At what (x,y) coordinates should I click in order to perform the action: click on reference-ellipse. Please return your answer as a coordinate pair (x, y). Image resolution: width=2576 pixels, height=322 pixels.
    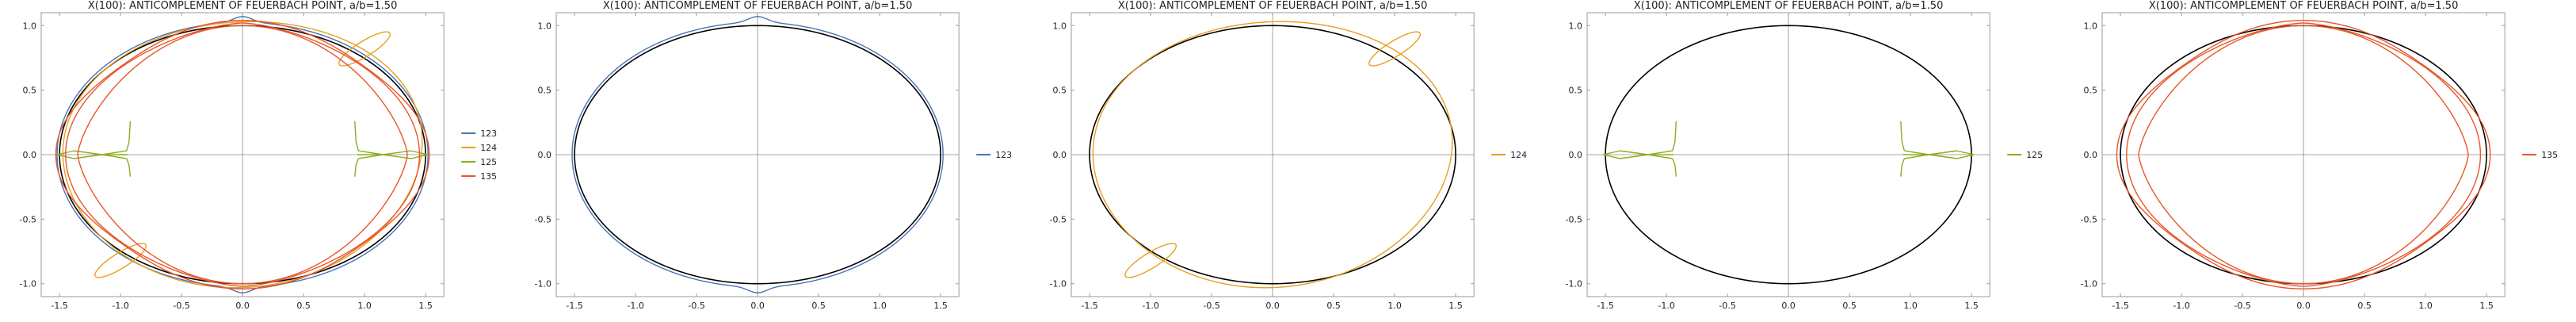
    Looking at the image, I should click on (1273, 155).